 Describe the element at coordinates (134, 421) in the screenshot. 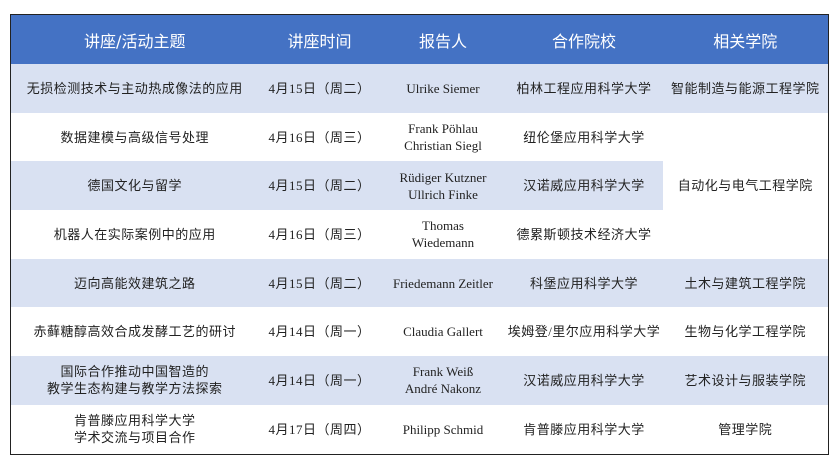

I see `line: 肯普滕应用科学大学` at that location.